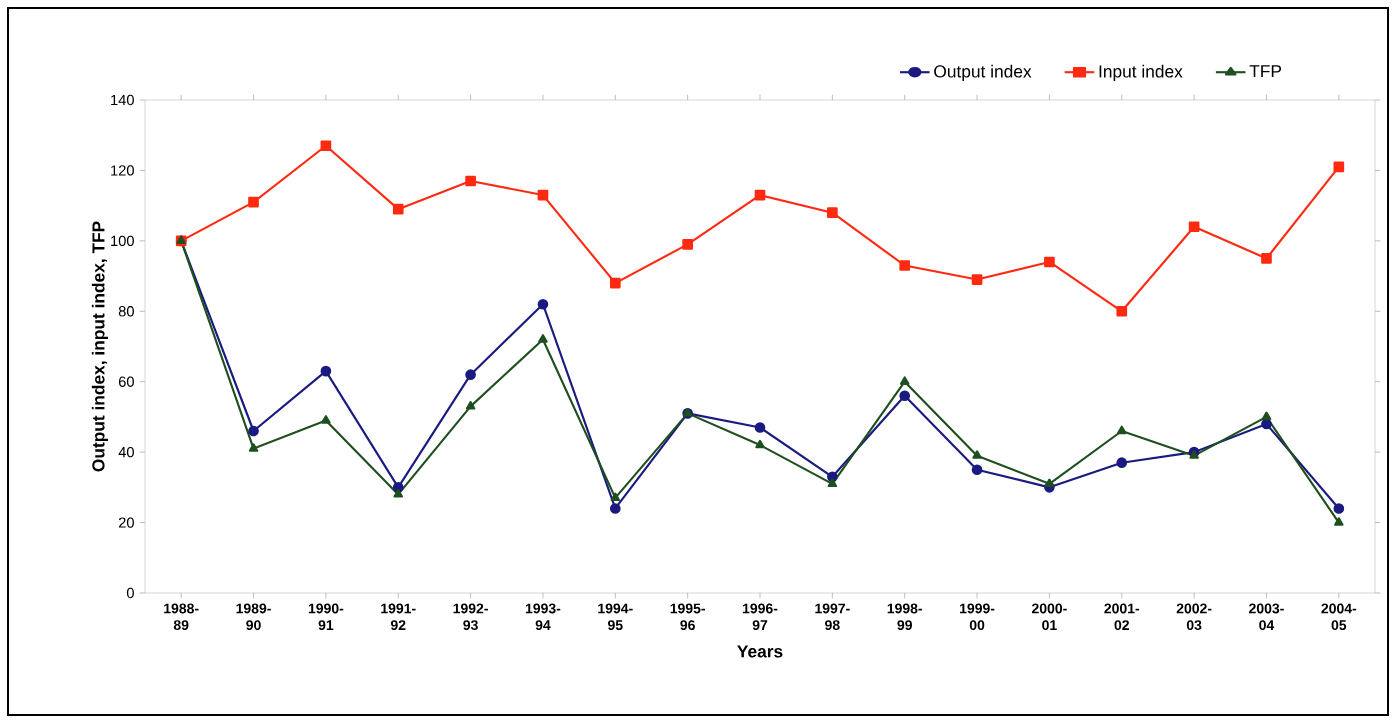 The height and width of the screenshot is (723, 1392). Describe the element at coordinates (126, 381) in the screenshot. I see `y-tick-label: 60` at that location.